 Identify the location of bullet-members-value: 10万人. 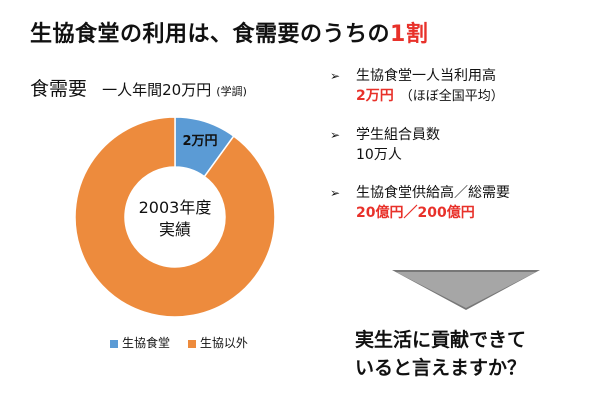
(379, 155).